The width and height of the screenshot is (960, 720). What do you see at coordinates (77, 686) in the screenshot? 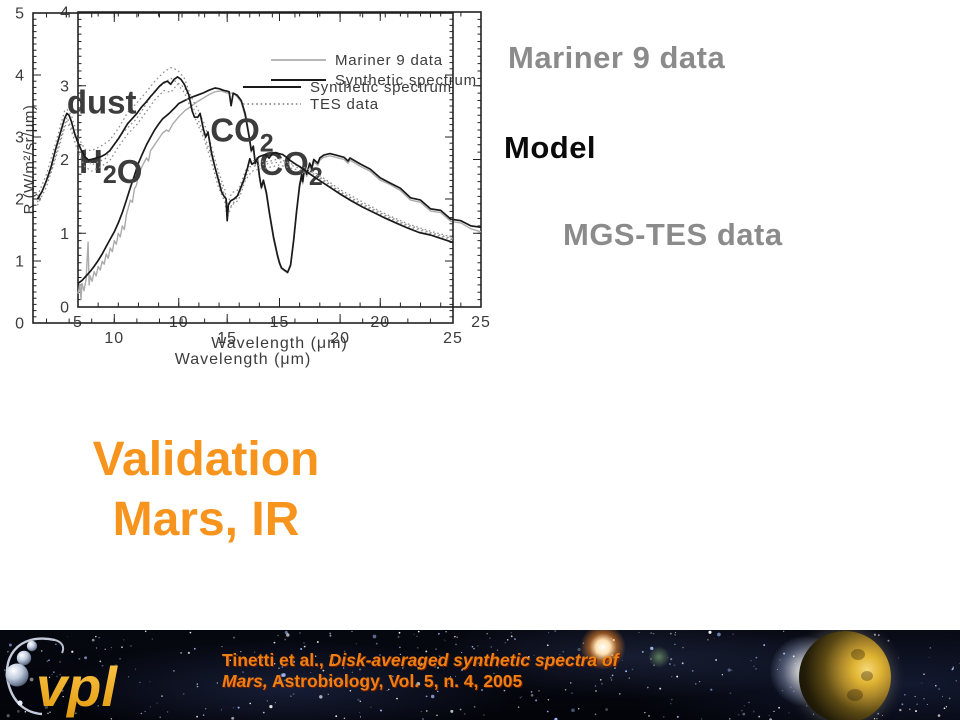
I see `logo-wordmark: vpl` at bounding box center [77, 686].